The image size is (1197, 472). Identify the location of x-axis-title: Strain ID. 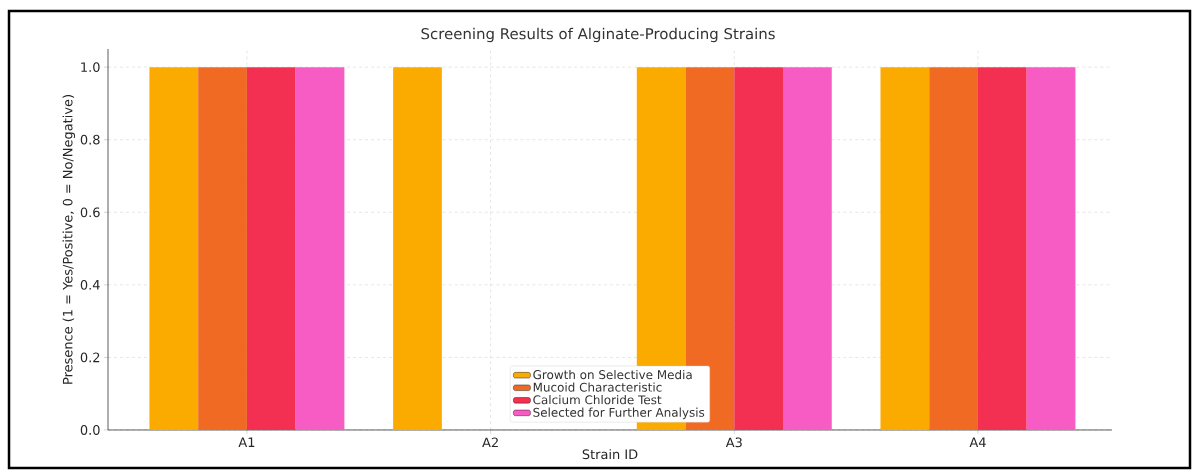
(610, 454).